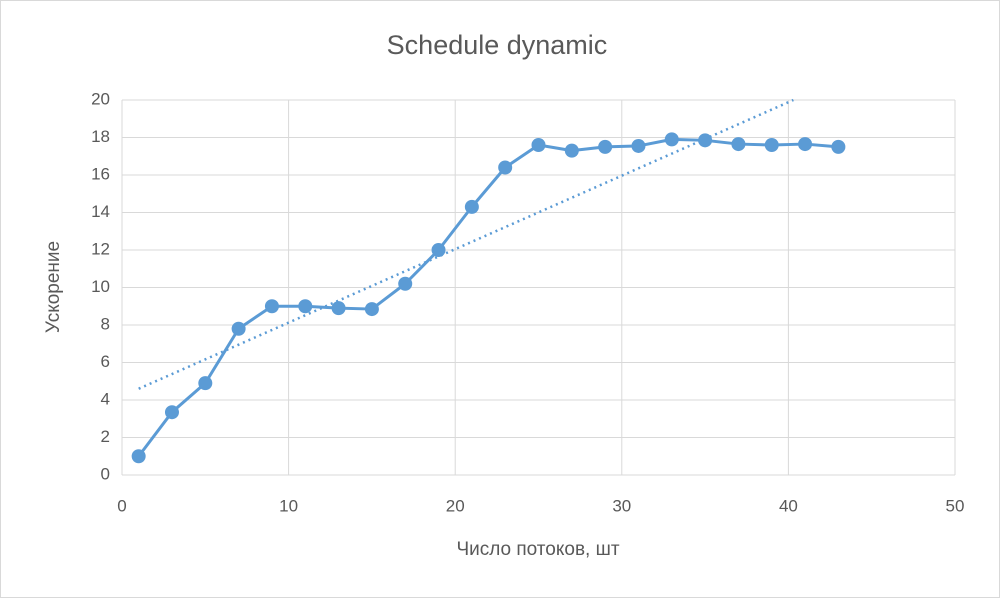 Image resolution: width=1000 pixels, height=598 pixels. I want to click on y-tick-label: 6, so click(105, 361).